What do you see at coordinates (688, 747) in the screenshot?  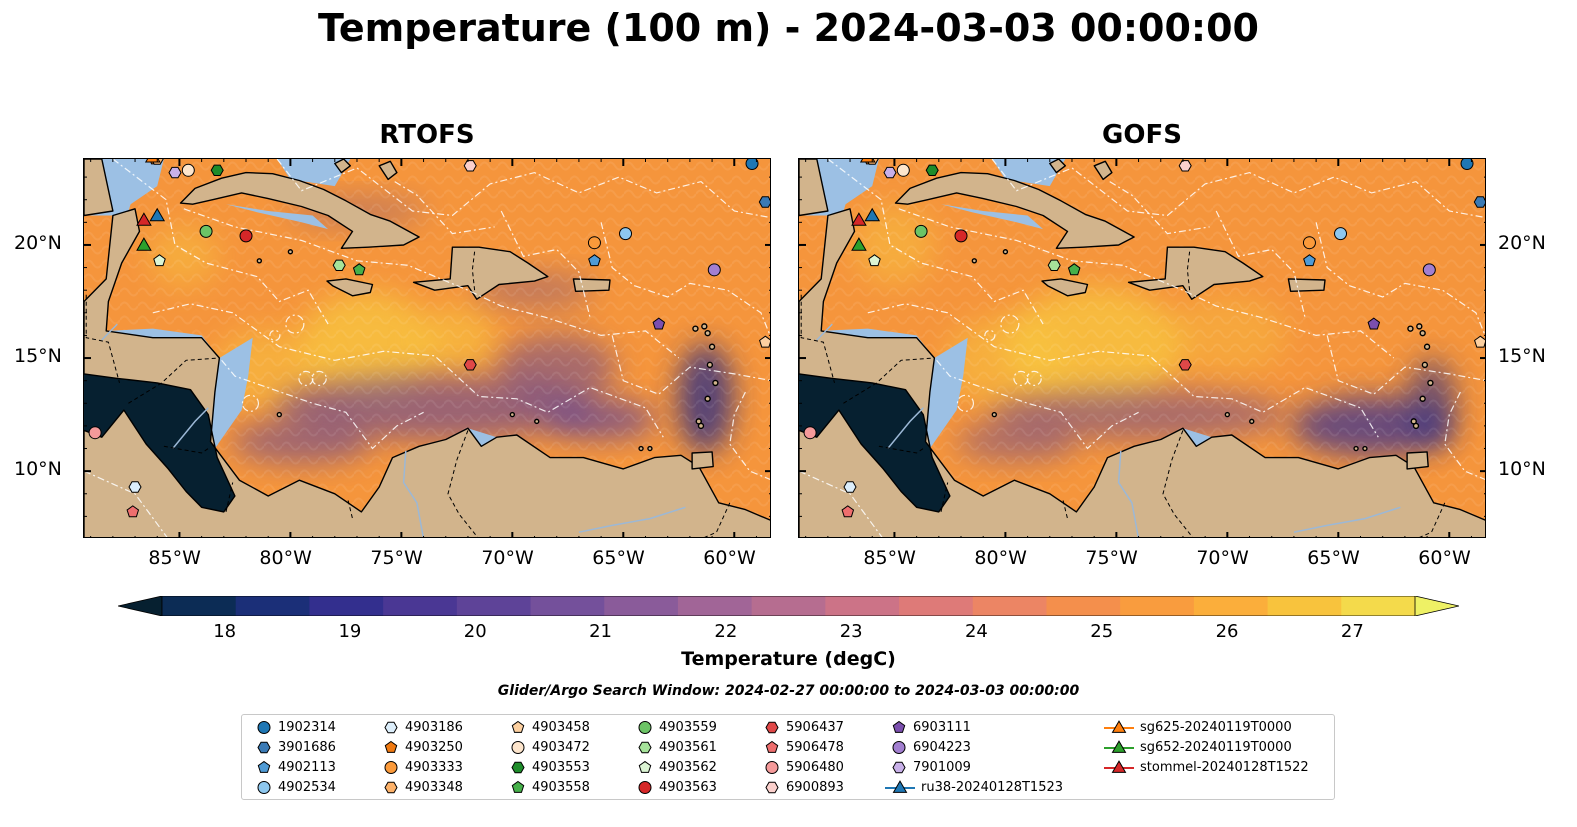 I see `legend-label: 4903561` at bounding box center [688, 747].